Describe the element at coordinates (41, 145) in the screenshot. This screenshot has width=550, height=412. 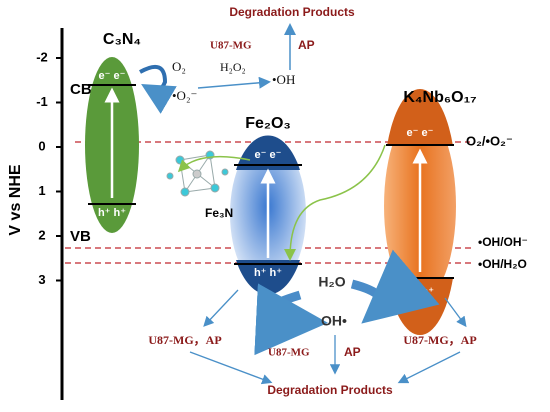
I see `tick-label: 0` at that location.